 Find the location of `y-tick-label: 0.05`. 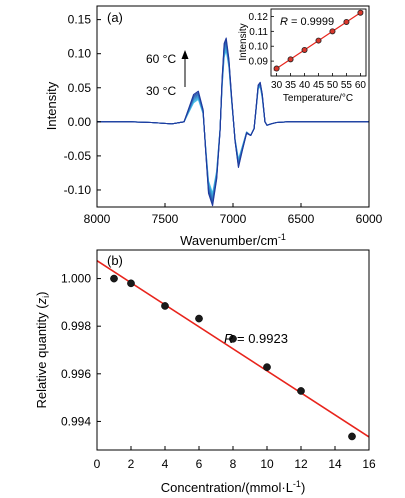

y-tick-label: 0.05 is located at coordinates (80, 88).